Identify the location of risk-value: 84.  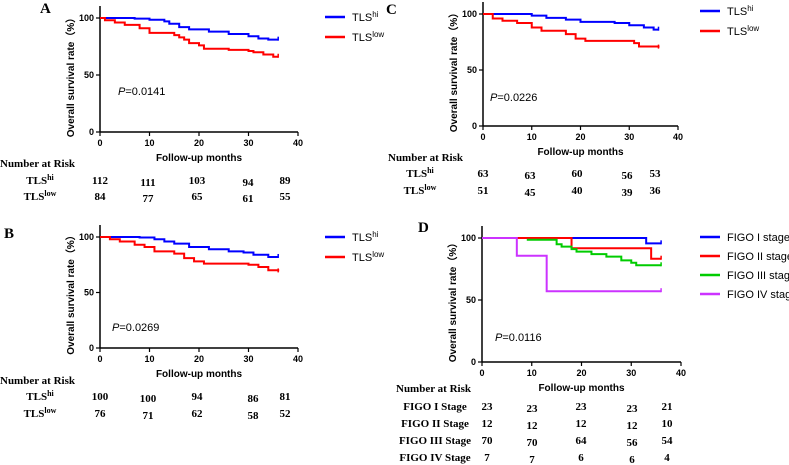
(101, 197).